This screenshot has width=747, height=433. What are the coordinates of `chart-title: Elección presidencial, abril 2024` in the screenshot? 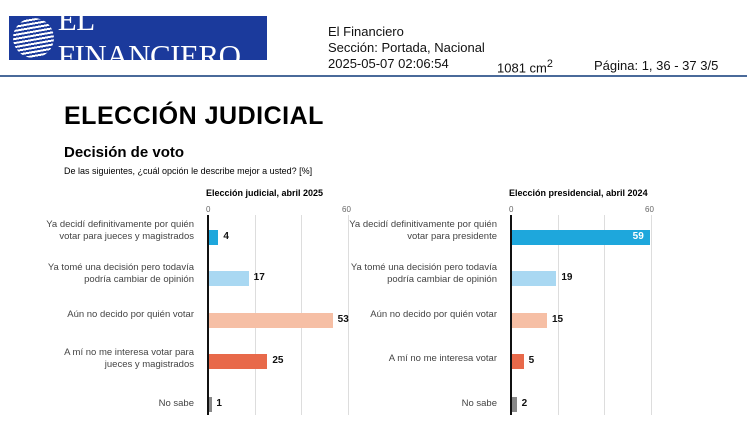 It's located at (578, 193).